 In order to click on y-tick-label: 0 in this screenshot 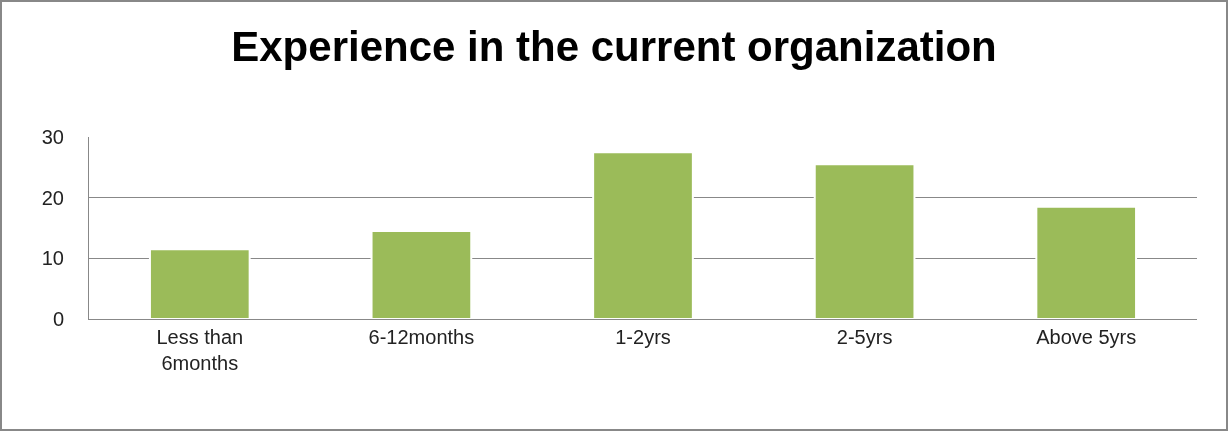, I will do `click(58, 319)`.